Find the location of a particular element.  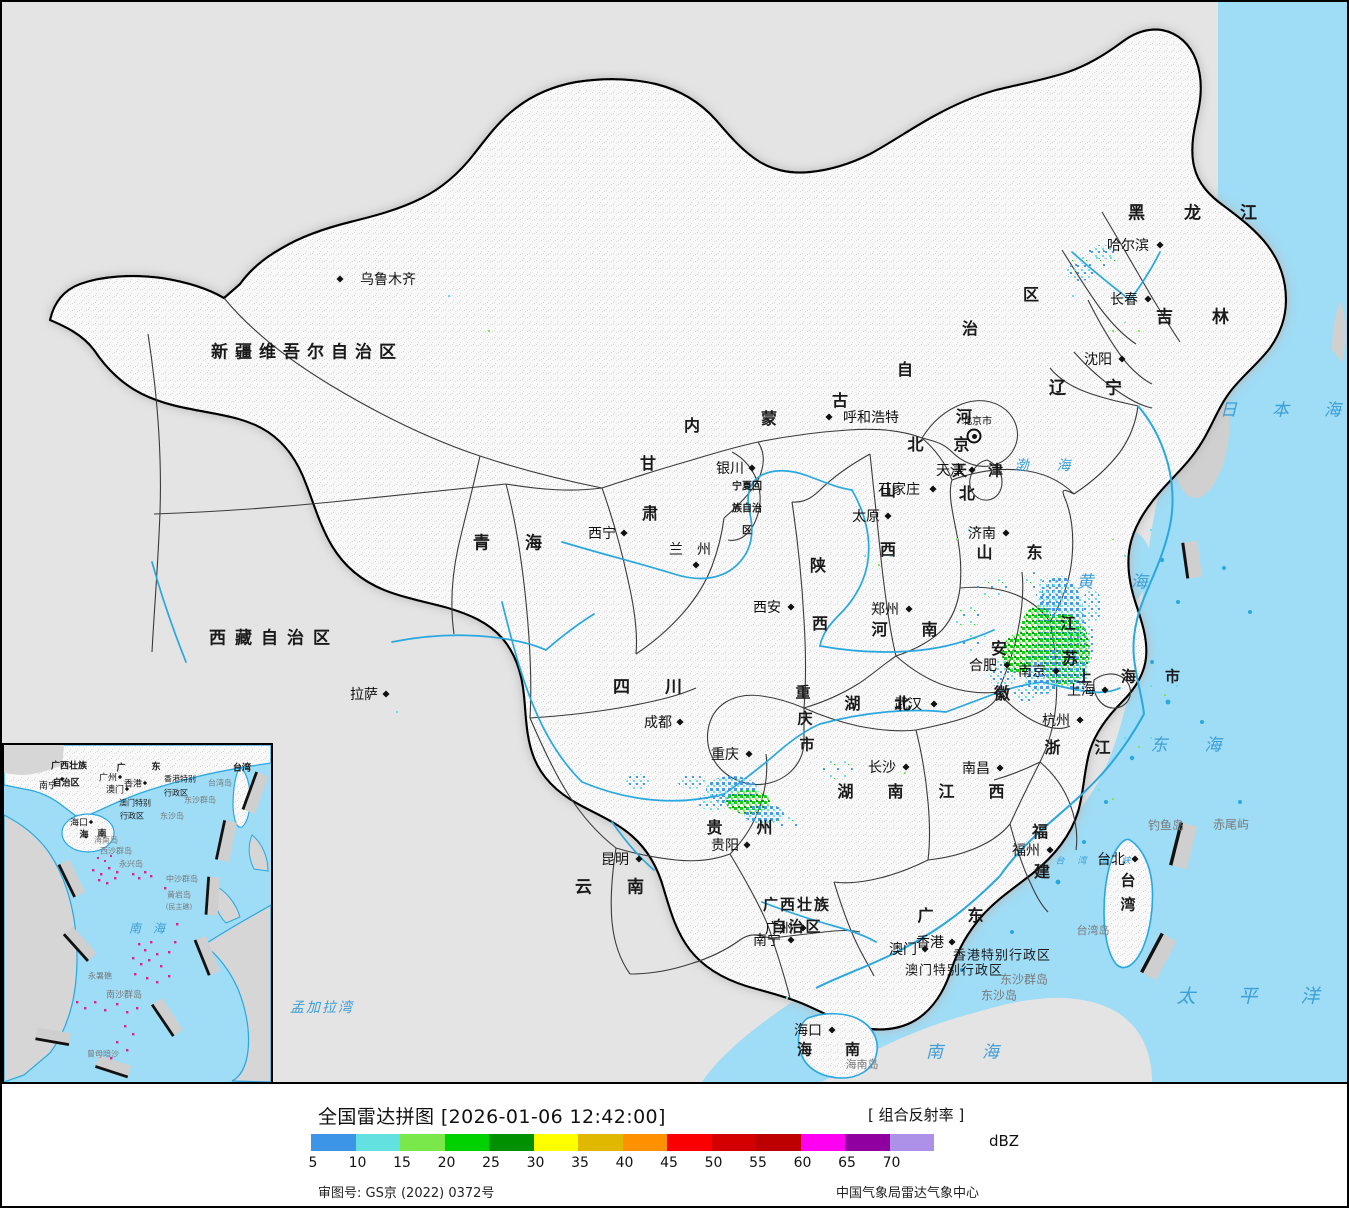

inset-vector-layer is located at coordinates (137, 913).